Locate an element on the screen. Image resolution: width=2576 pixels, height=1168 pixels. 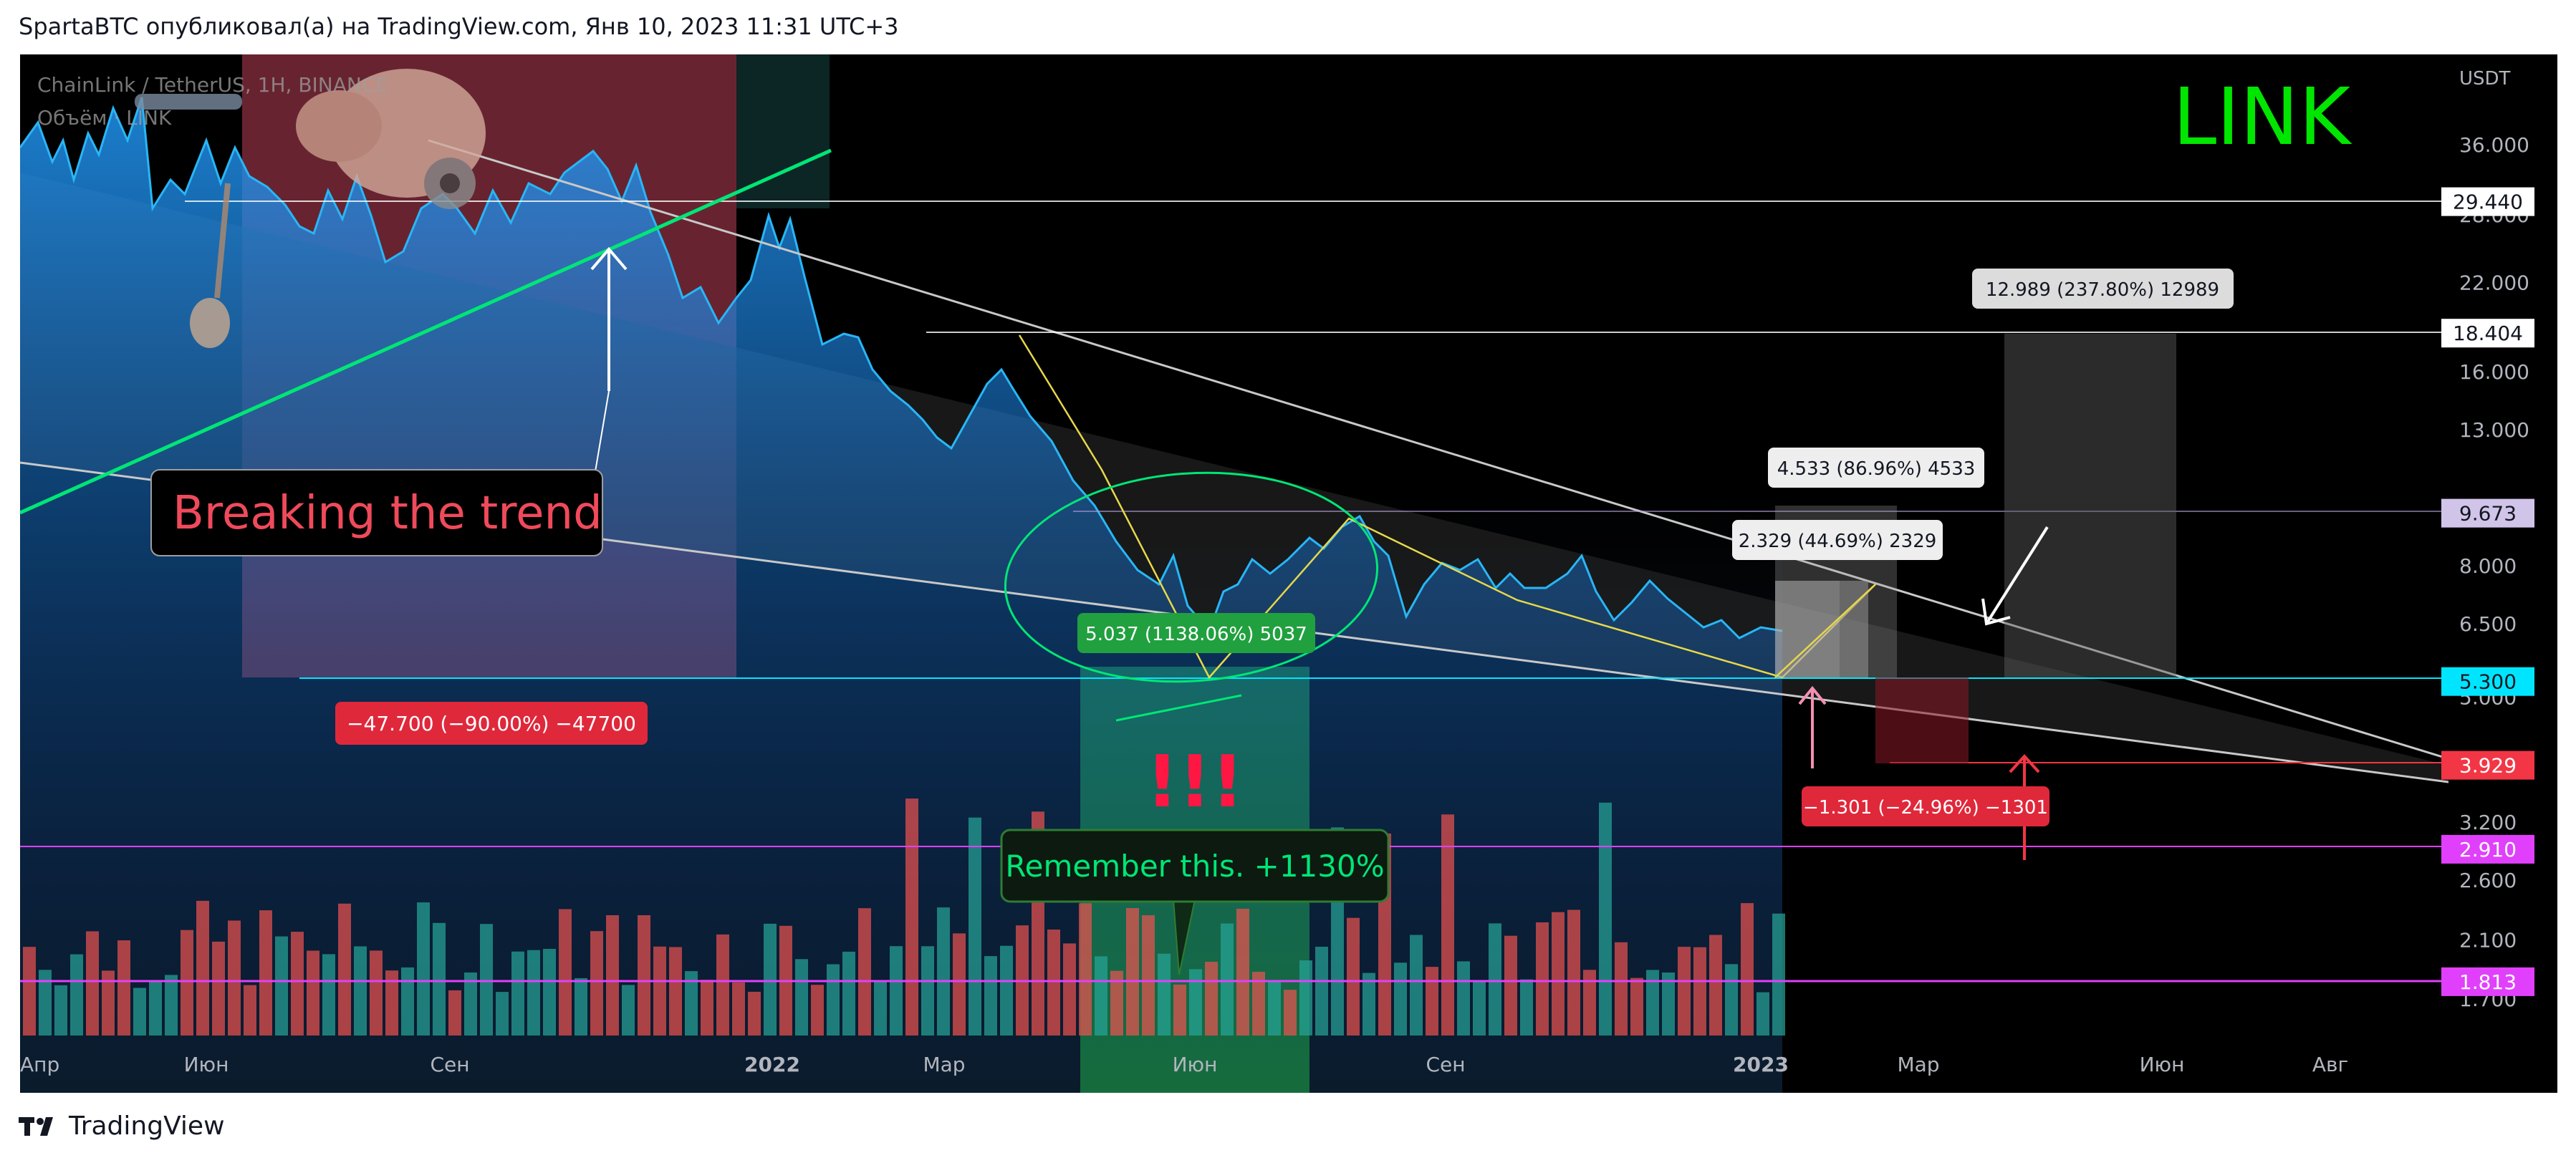
x-tick-label: 2022 is located at coordinates (772, 1064).